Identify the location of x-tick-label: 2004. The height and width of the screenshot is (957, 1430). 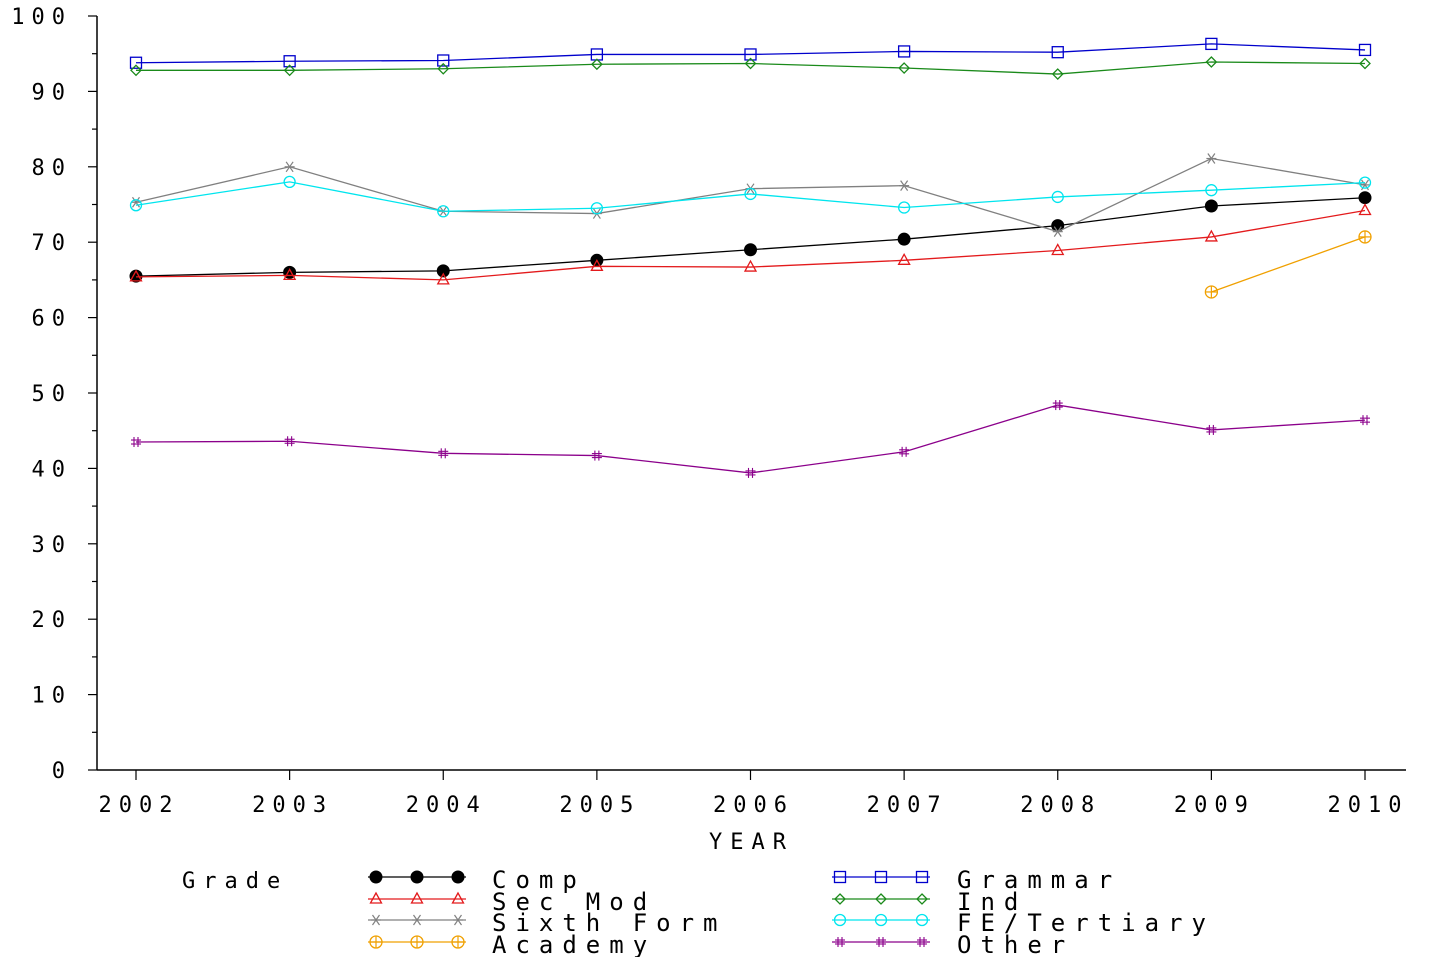
(446, 805).